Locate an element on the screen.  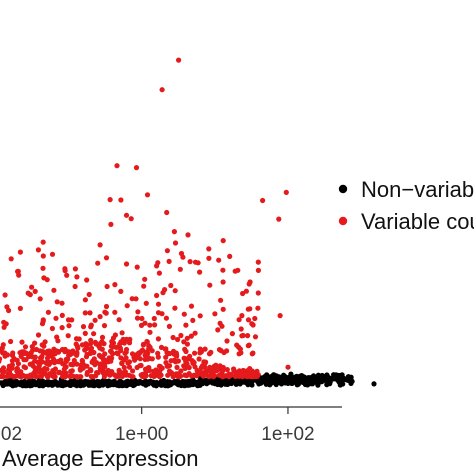
legend-marker-non-variable is located at coordinates (343, 189).